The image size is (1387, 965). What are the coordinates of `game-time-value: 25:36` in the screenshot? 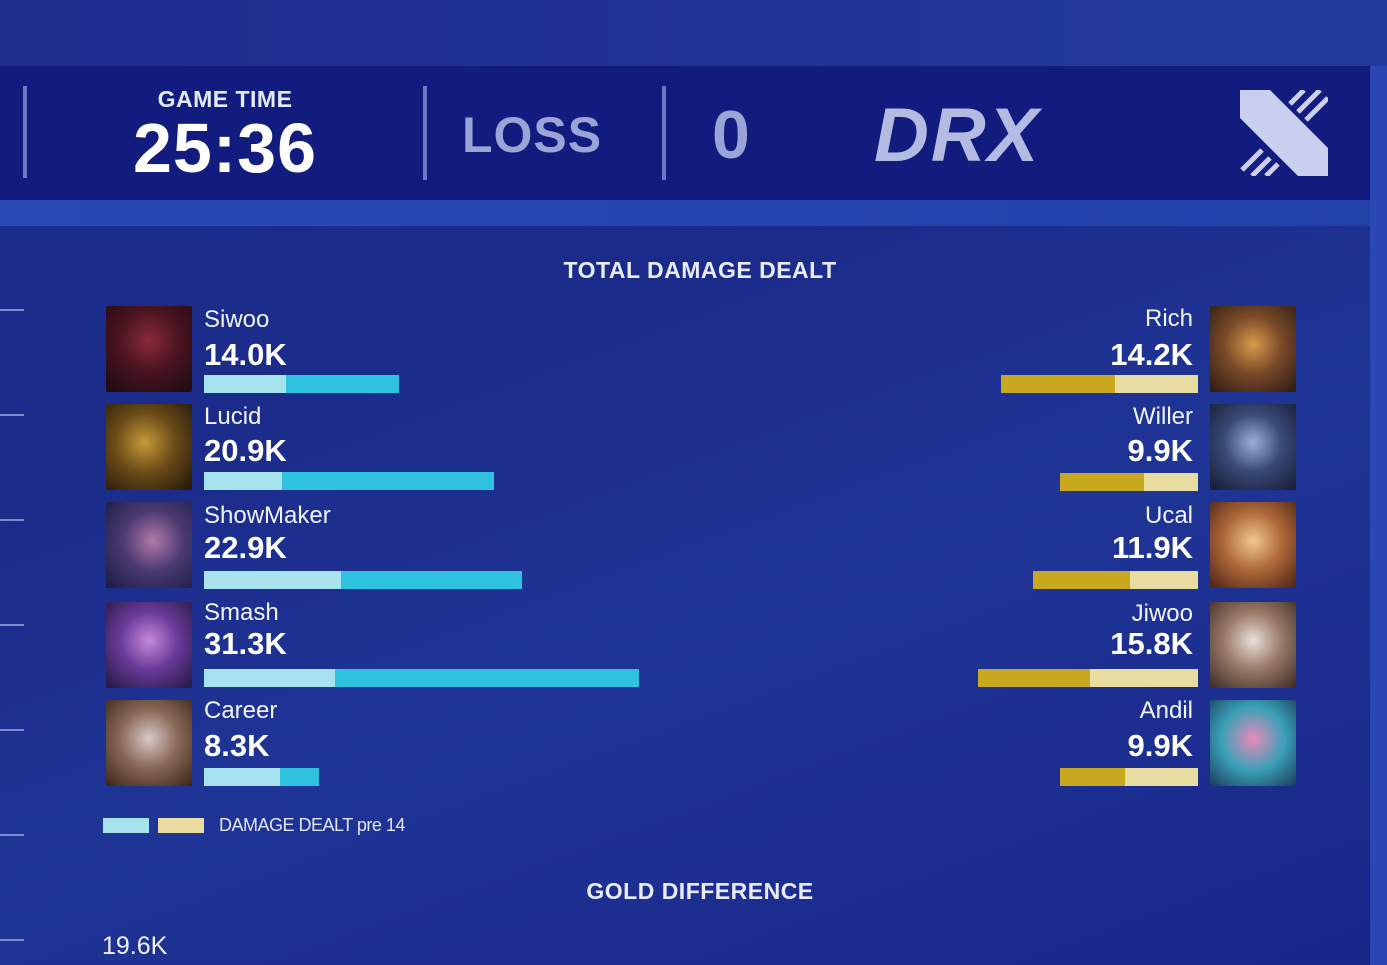 It's located at (225, 148).